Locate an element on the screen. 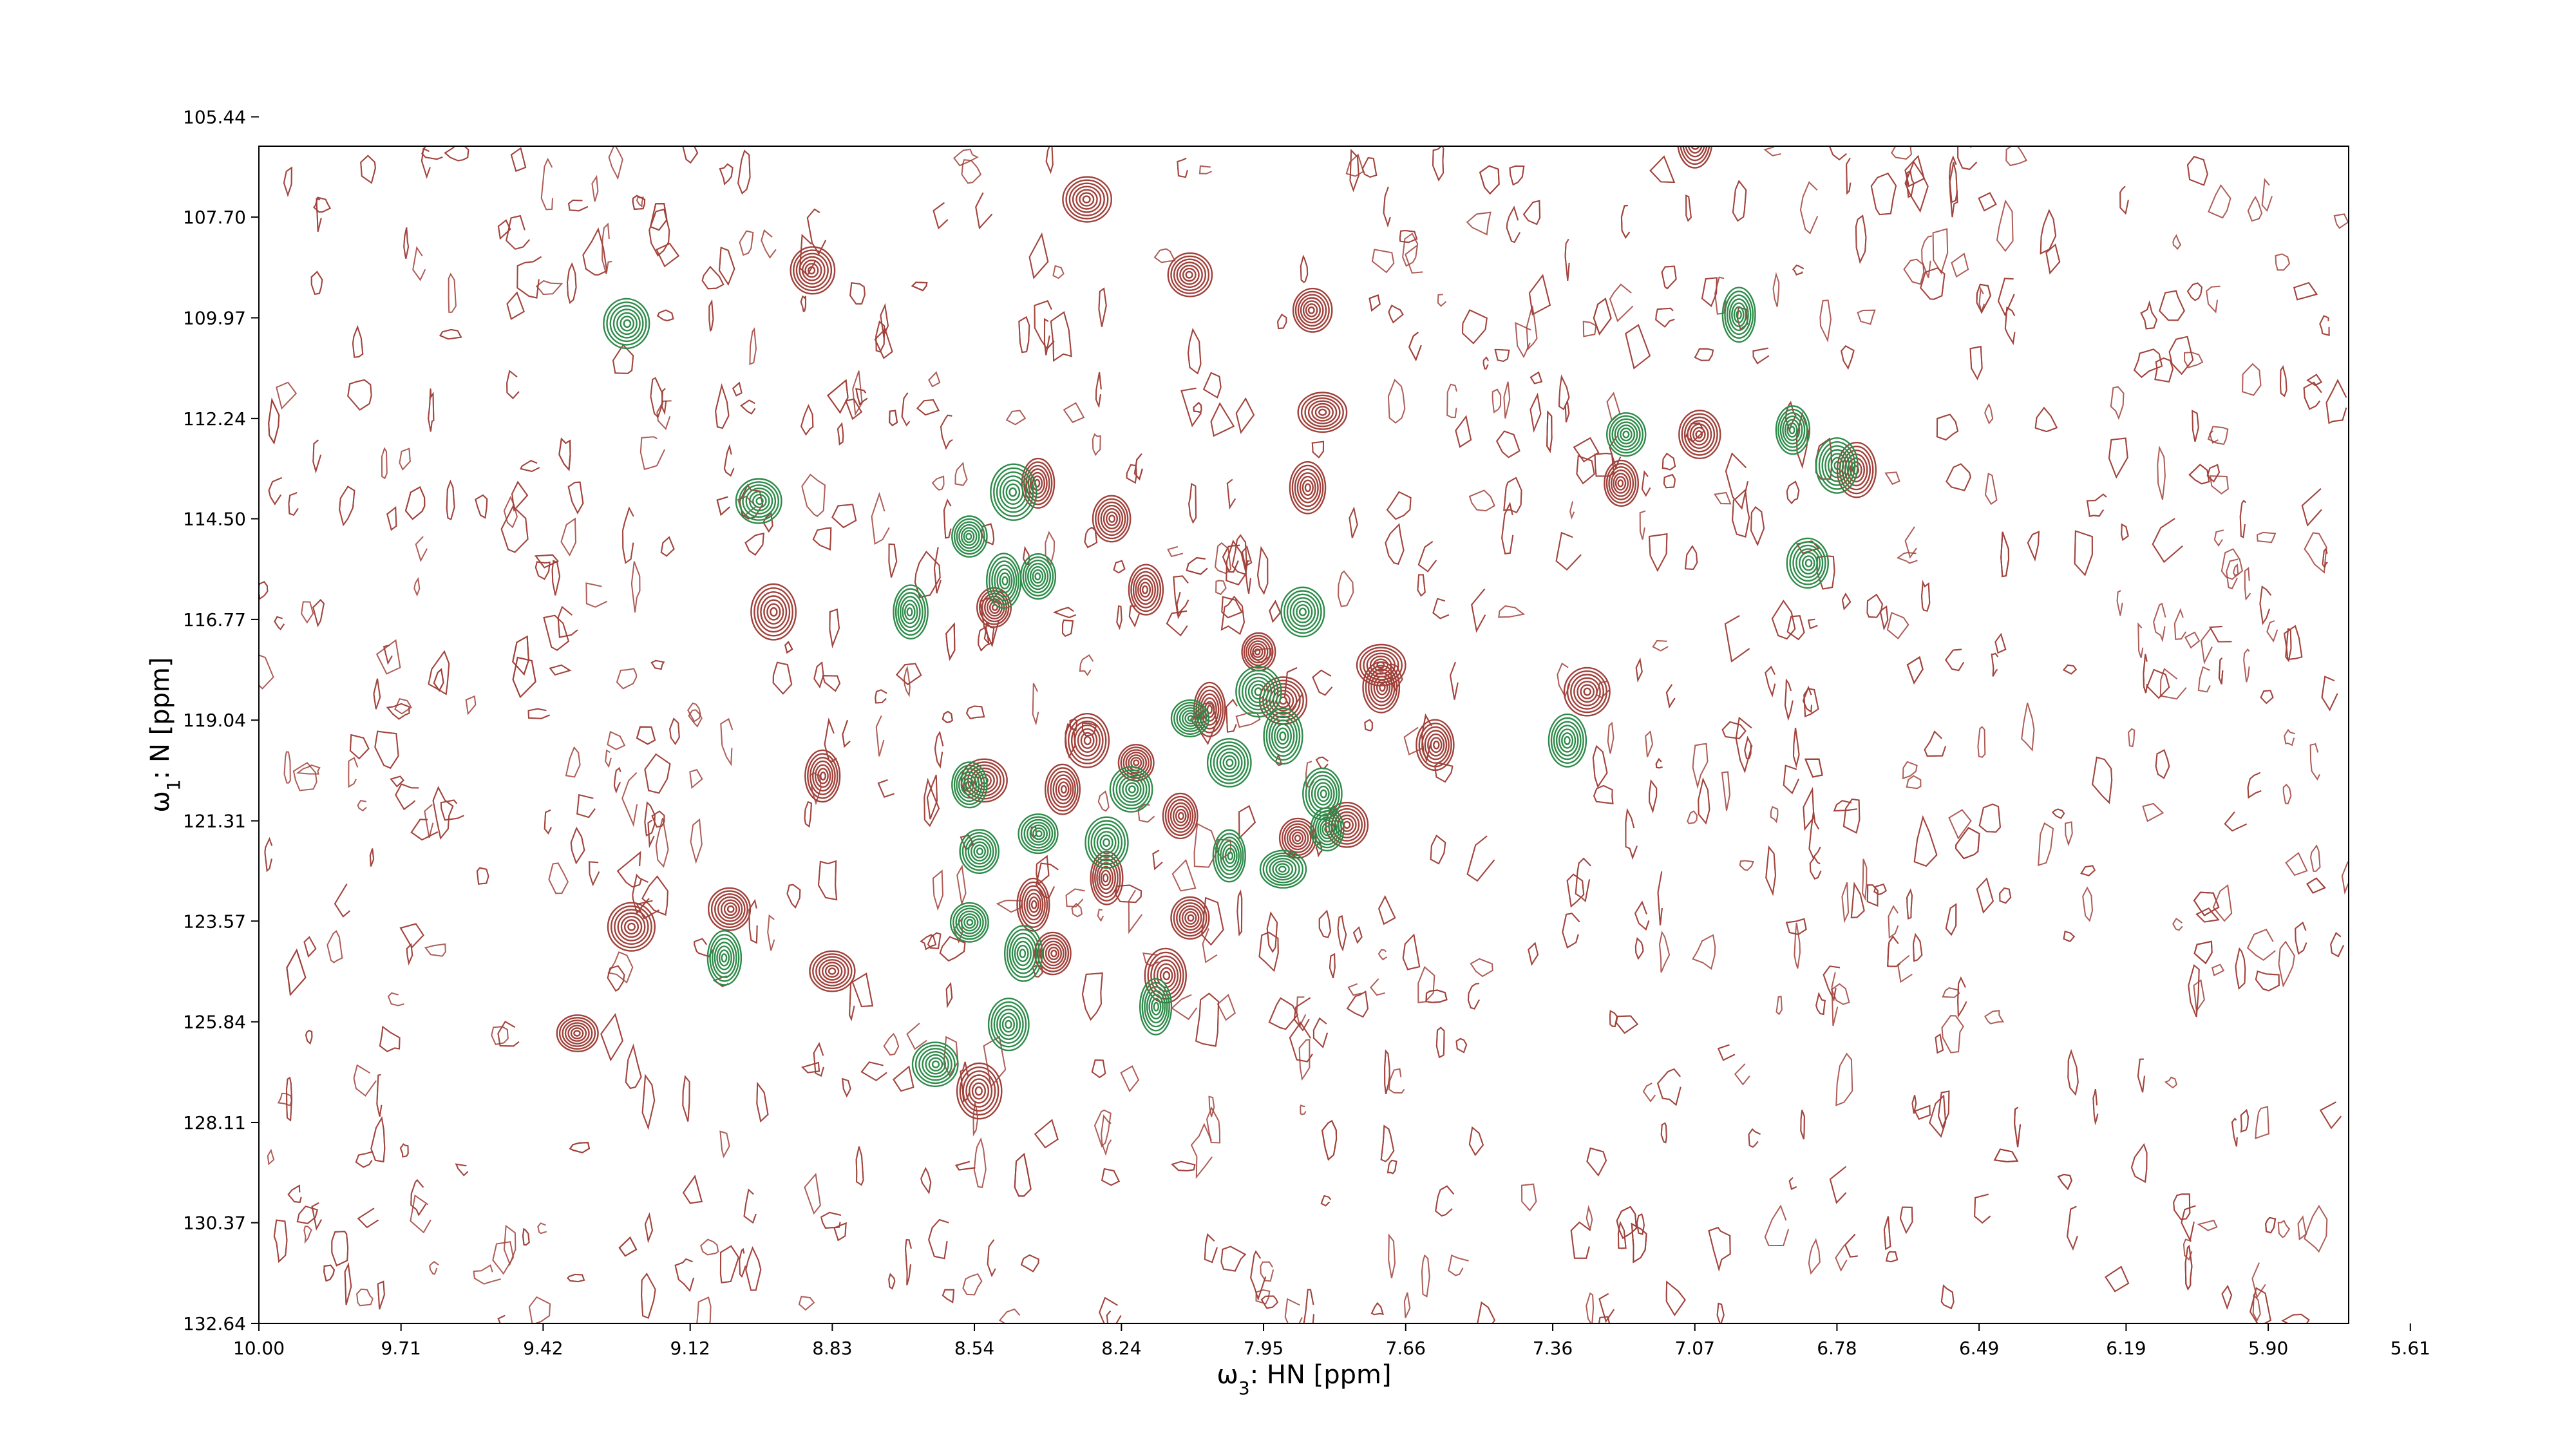  y-tick-label: 130.37 is located at coordinates (215, 1223).